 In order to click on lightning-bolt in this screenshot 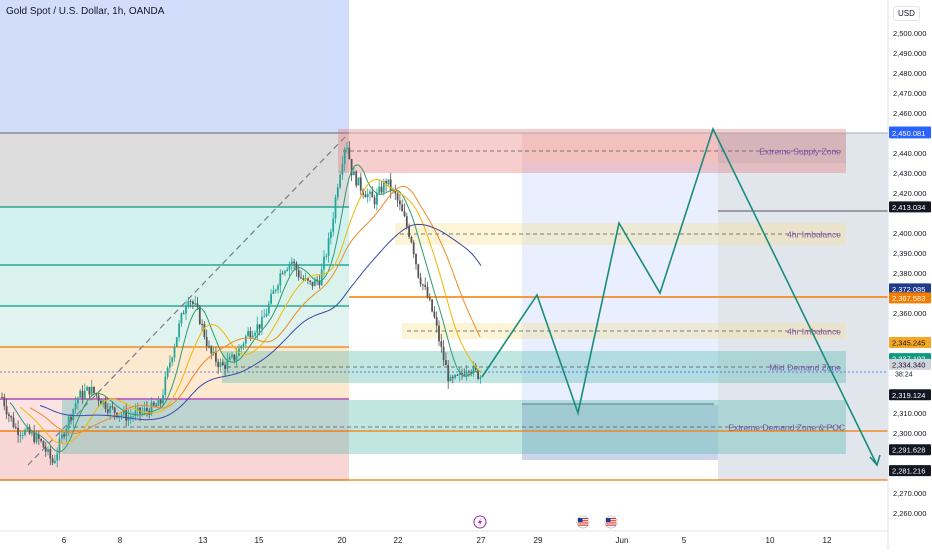, I will do `click(480, 522)`.